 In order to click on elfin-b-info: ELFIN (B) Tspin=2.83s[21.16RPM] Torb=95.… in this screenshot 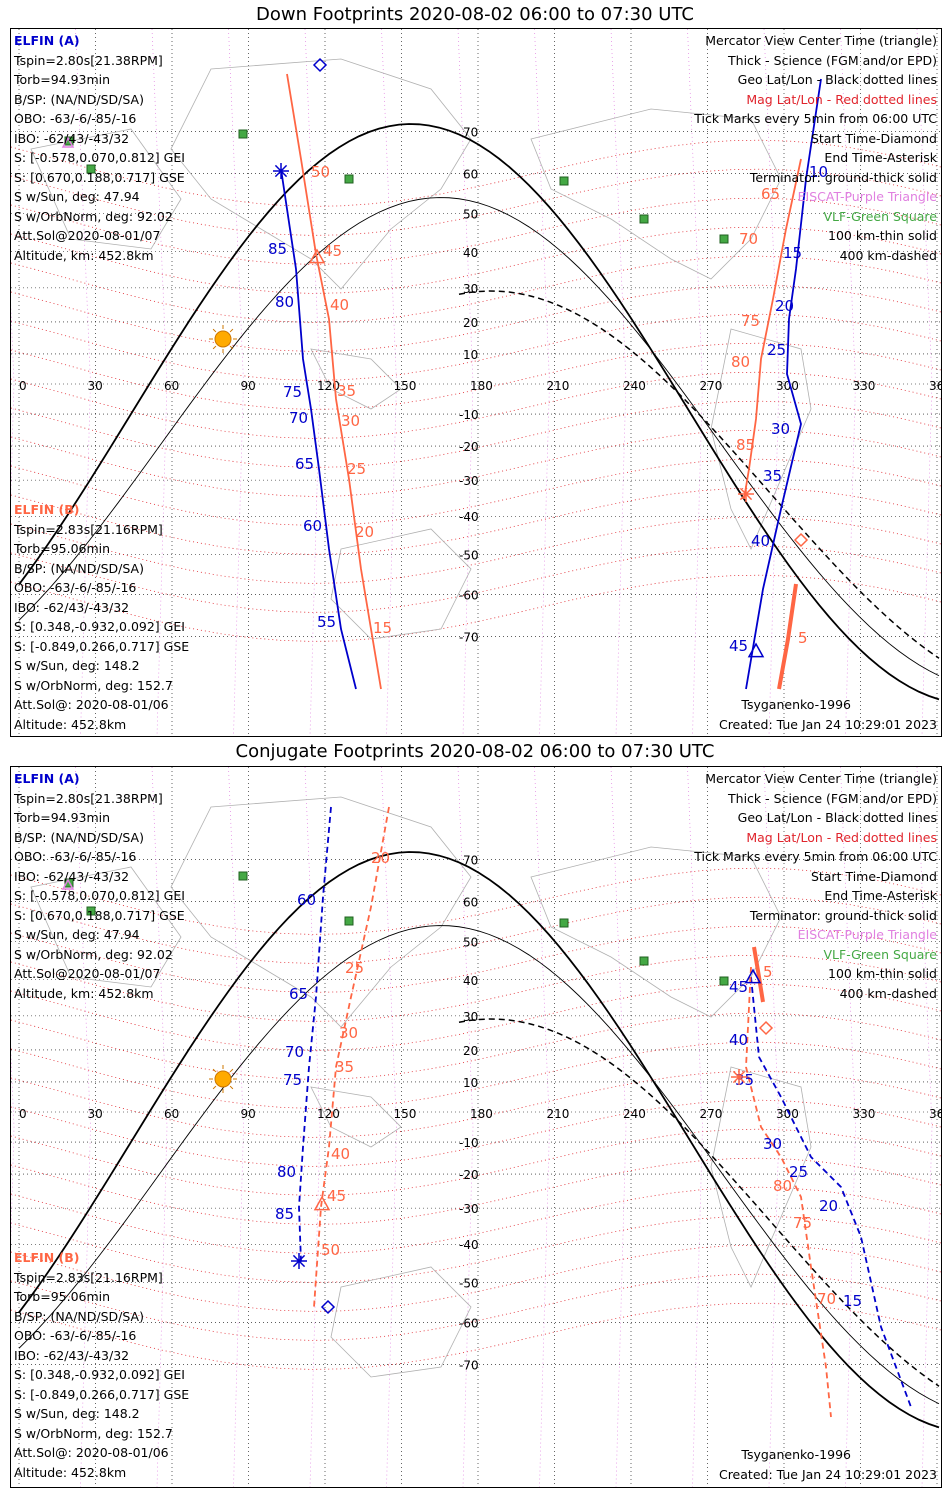, I will do `click(101, 617)`.